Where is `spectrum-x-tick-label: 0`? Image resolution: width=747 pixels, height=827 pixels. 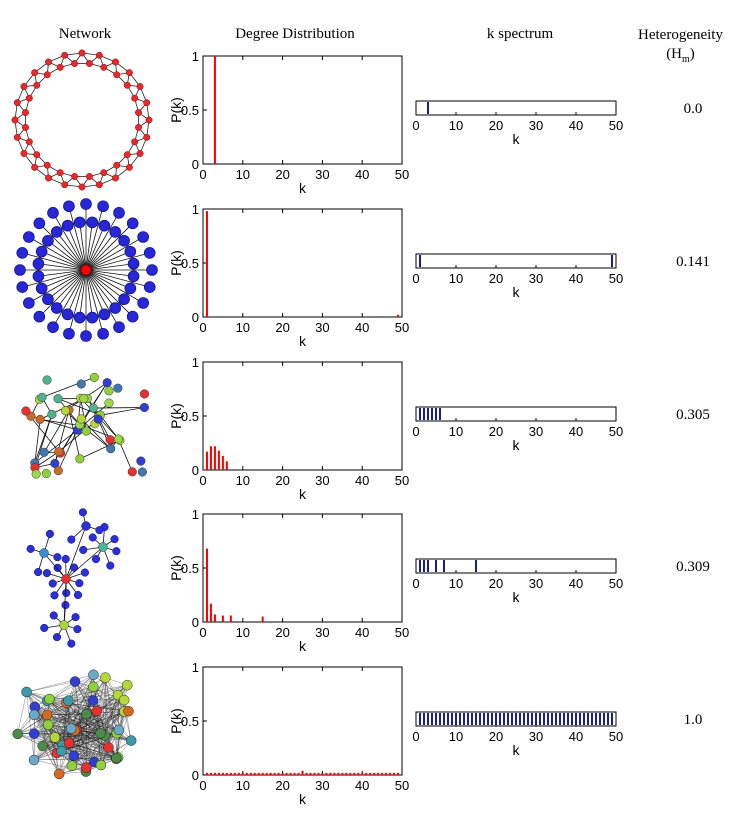
spectrum-x-tick-label: 0 is located at coordinates (415, 125).